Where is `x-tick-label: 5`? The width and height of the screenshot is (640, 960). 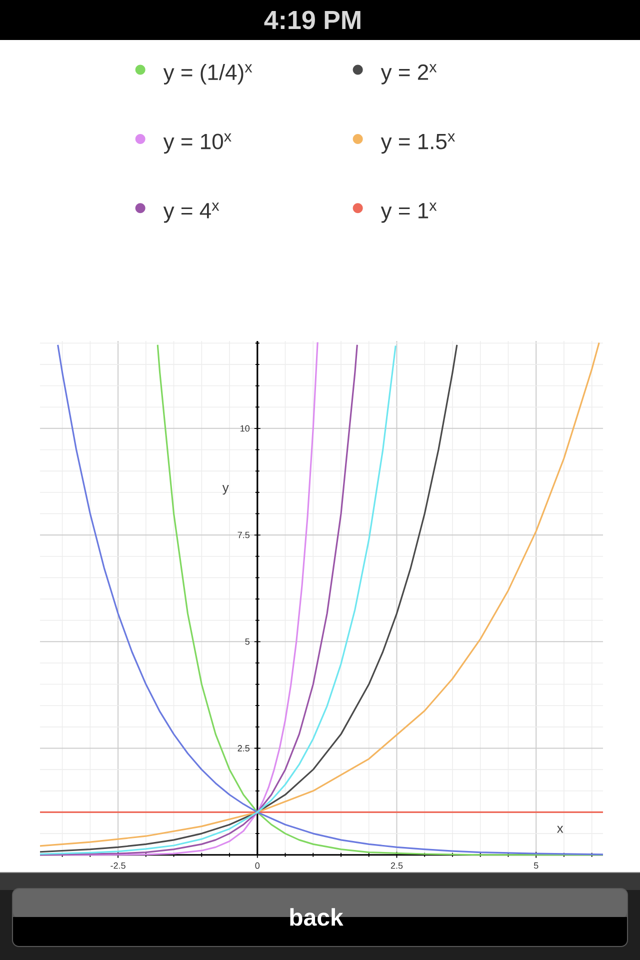 x-tick-label: 5 is located at coordinates (536, 865).